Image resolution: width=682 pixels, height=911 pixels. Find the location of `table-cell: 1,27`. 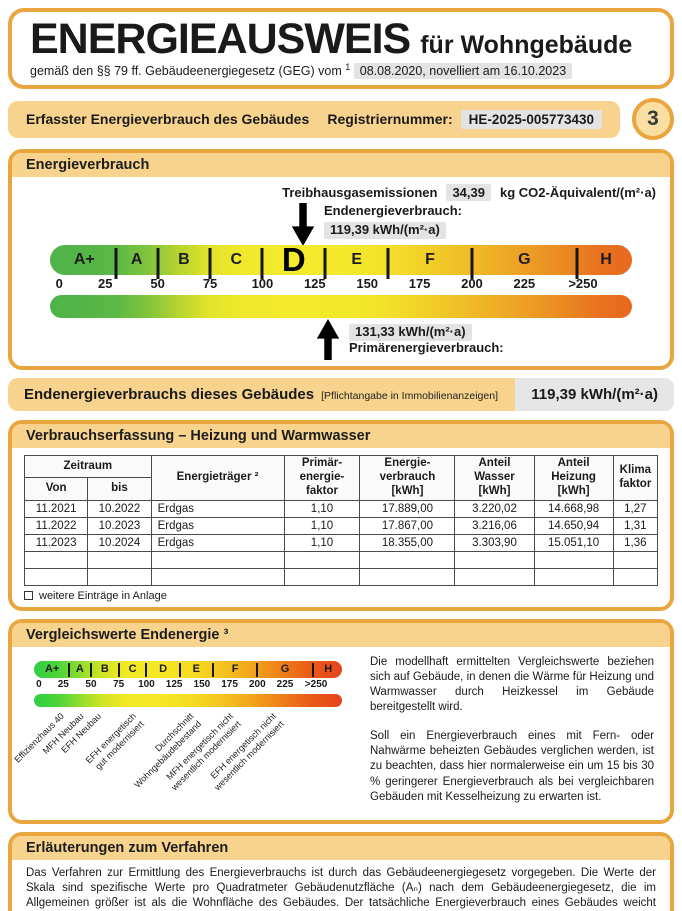

table-cell: 1,27 is located at coordinates (635, 508).